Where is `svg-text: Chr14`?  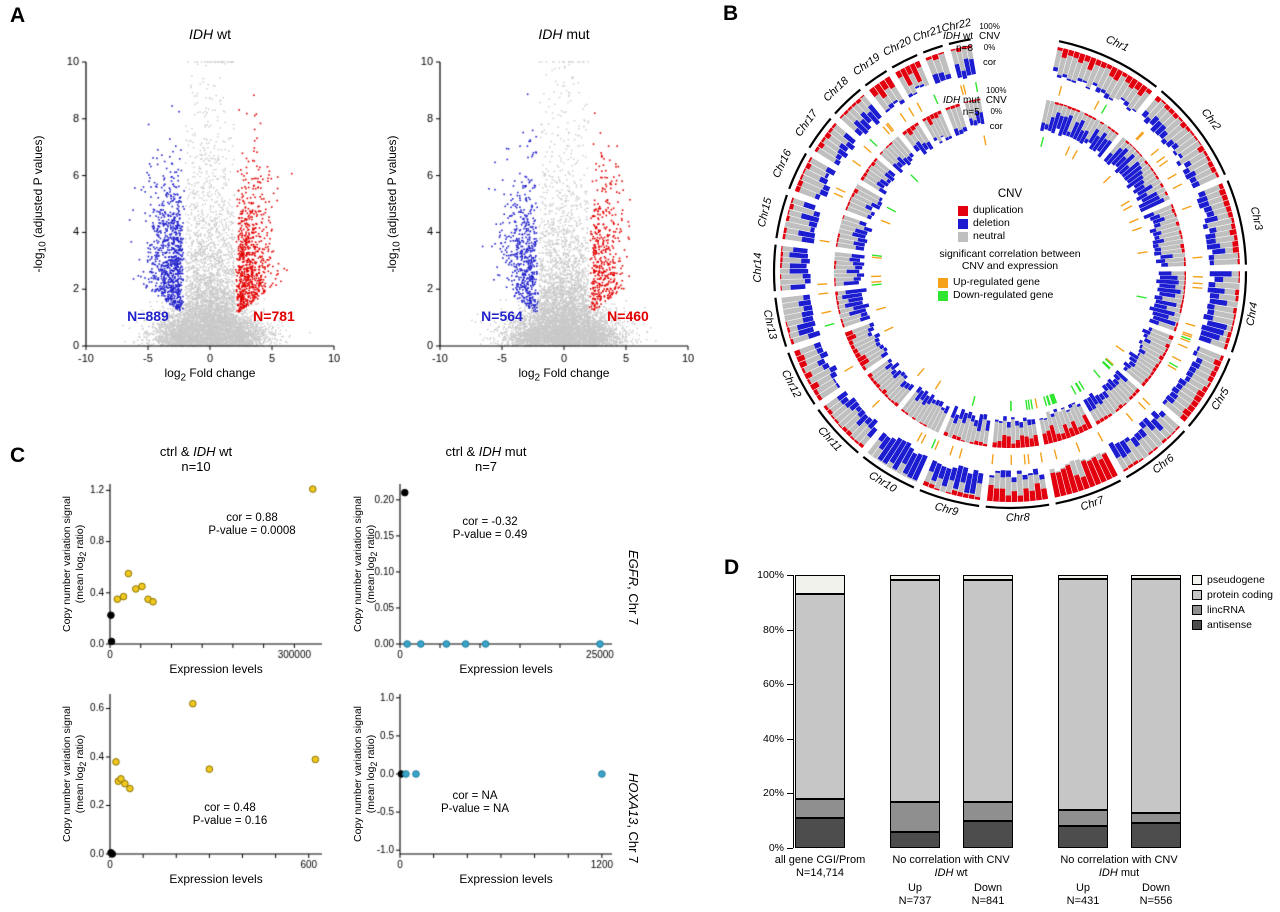
svg-text: Chr14 is located at coordinates (758, 267).